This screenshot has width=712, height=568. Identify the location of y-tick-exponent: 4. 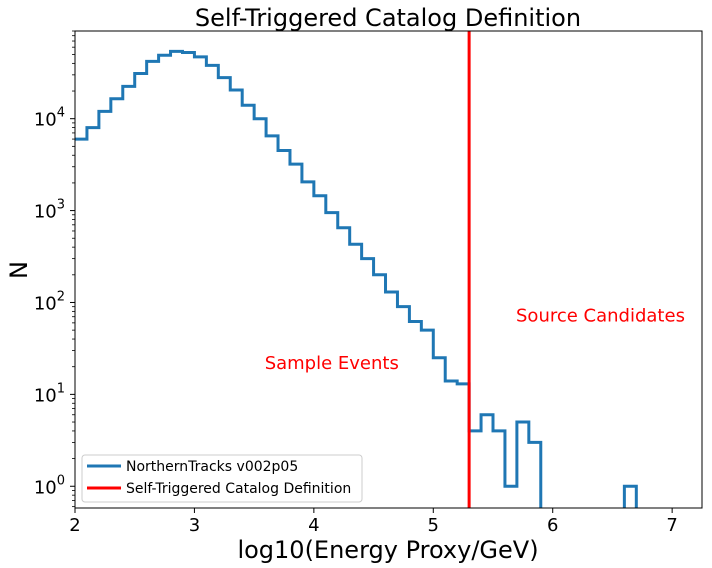
(61, 113).